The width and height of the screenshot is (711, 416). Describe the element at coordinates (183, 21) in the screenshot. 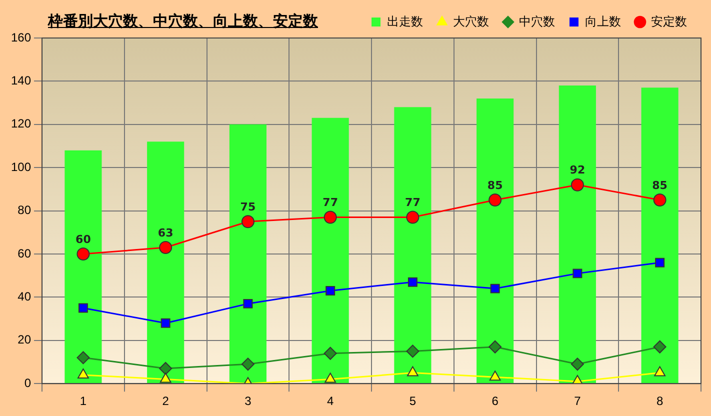

I see `chart-title: 枠番別大穴数、中穴数、向上数、安定数` at that location.